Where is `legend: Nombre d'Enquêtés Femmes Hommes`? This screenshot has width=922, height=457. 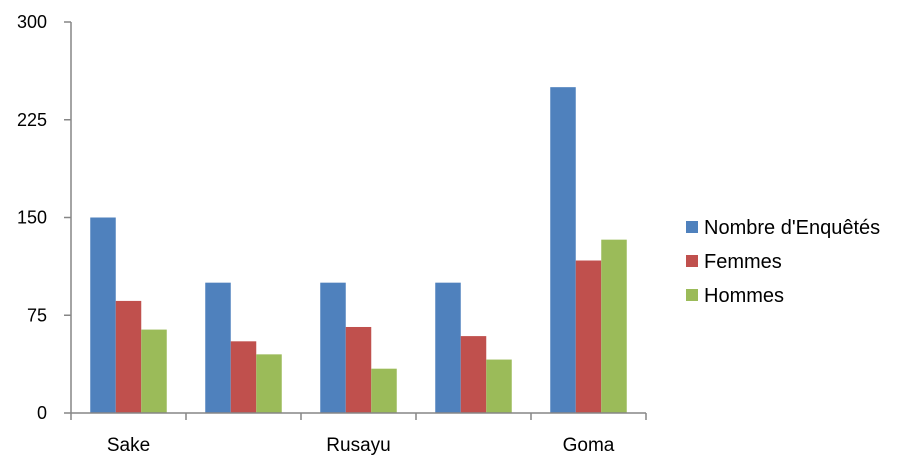 legend: Nombre d'Enquêtés Femmes Hommes is located at coordinates (783, 262).